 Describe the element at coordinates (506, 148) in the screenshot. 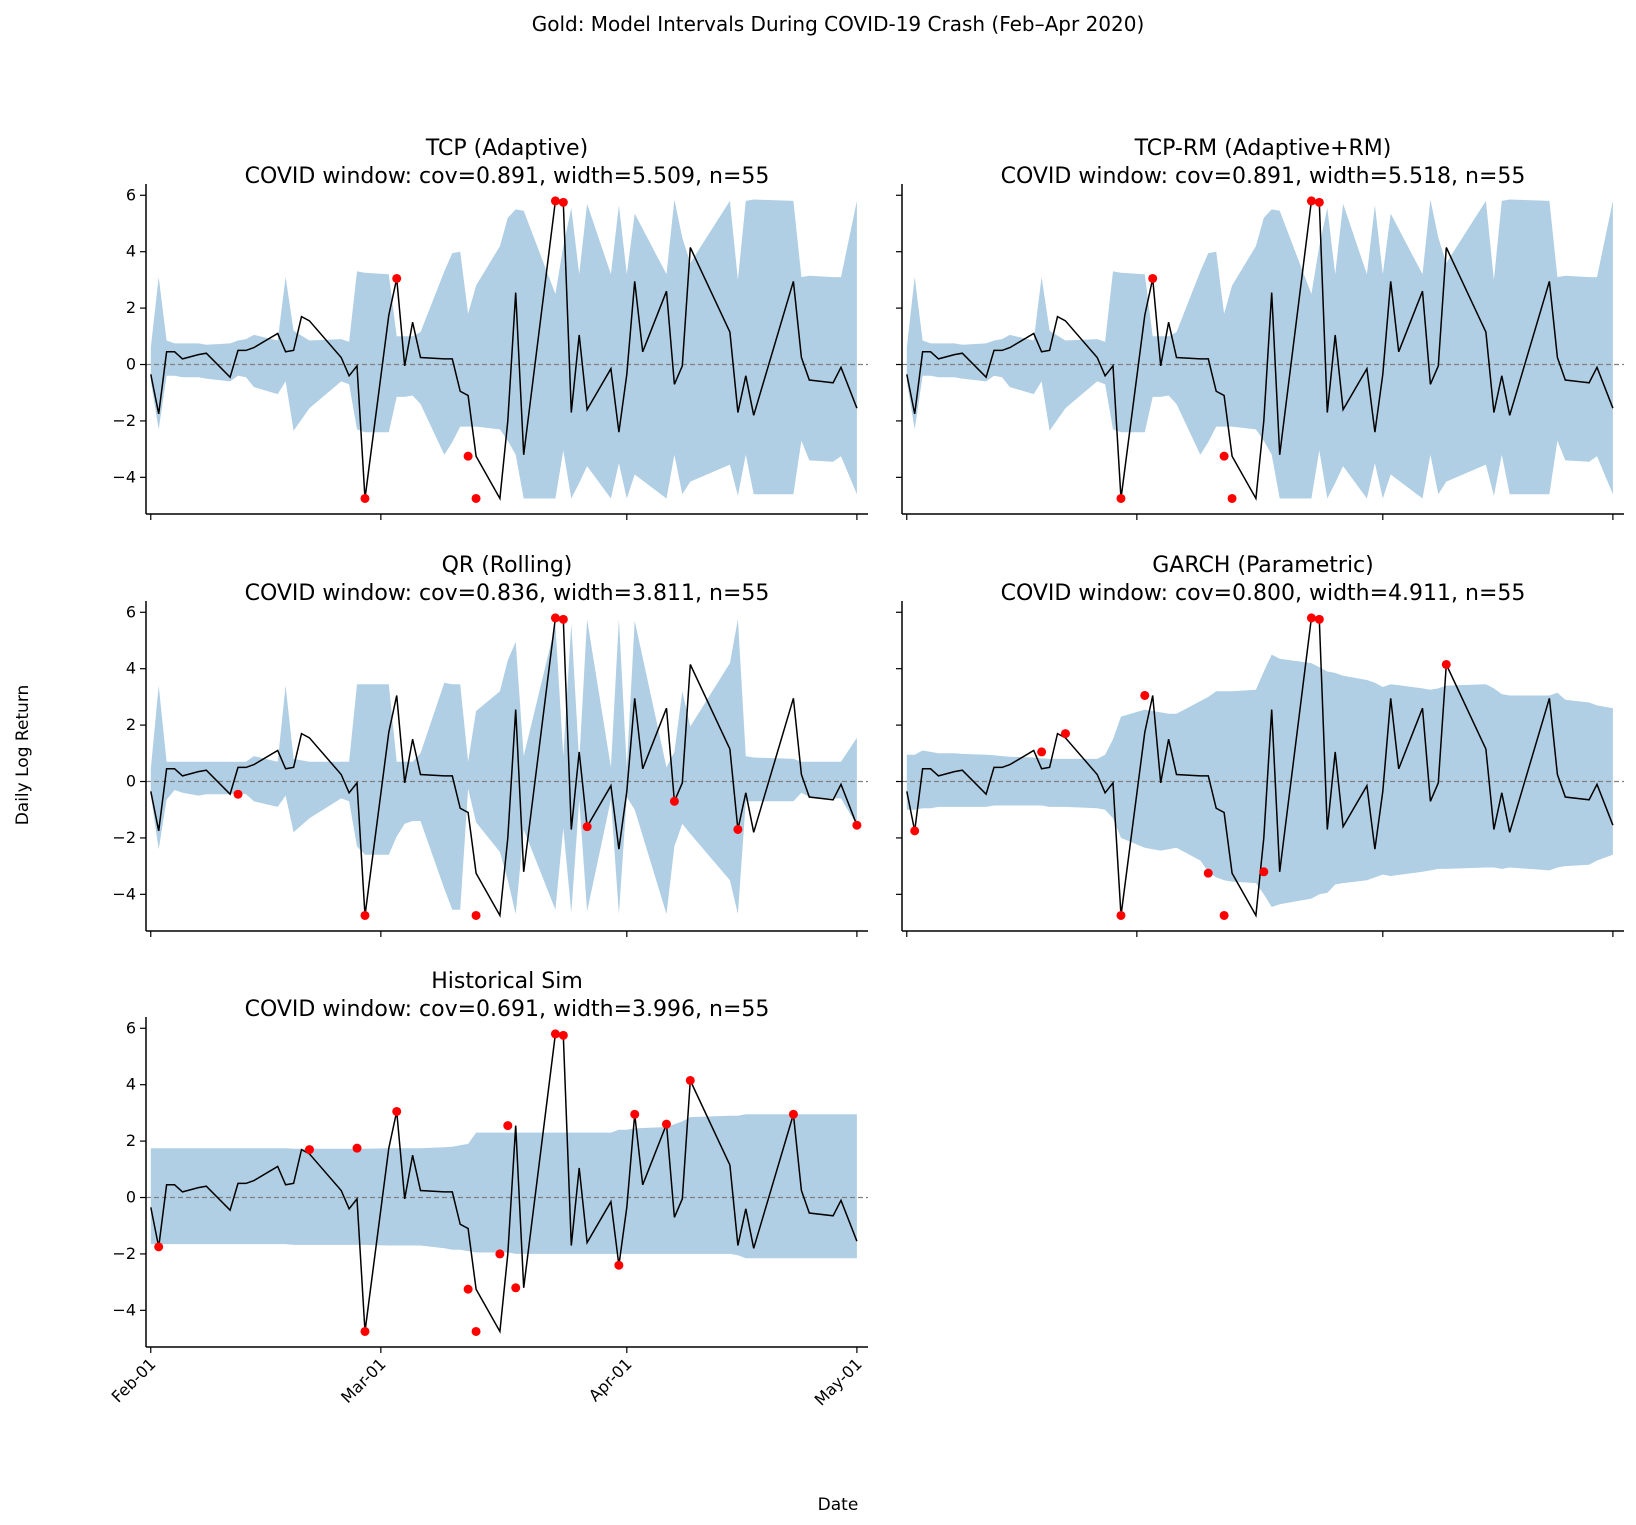

I see `panel-title: TCP (Adaptive)` at that location.